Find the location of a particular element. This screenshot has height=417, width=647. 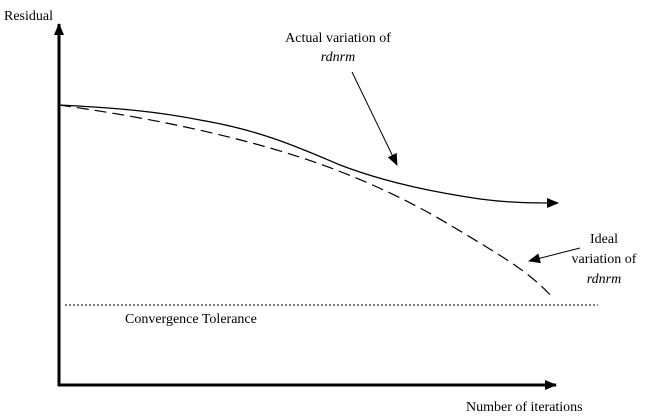

ideal-annotation: rdnrm is located at coordinates (604, 279).